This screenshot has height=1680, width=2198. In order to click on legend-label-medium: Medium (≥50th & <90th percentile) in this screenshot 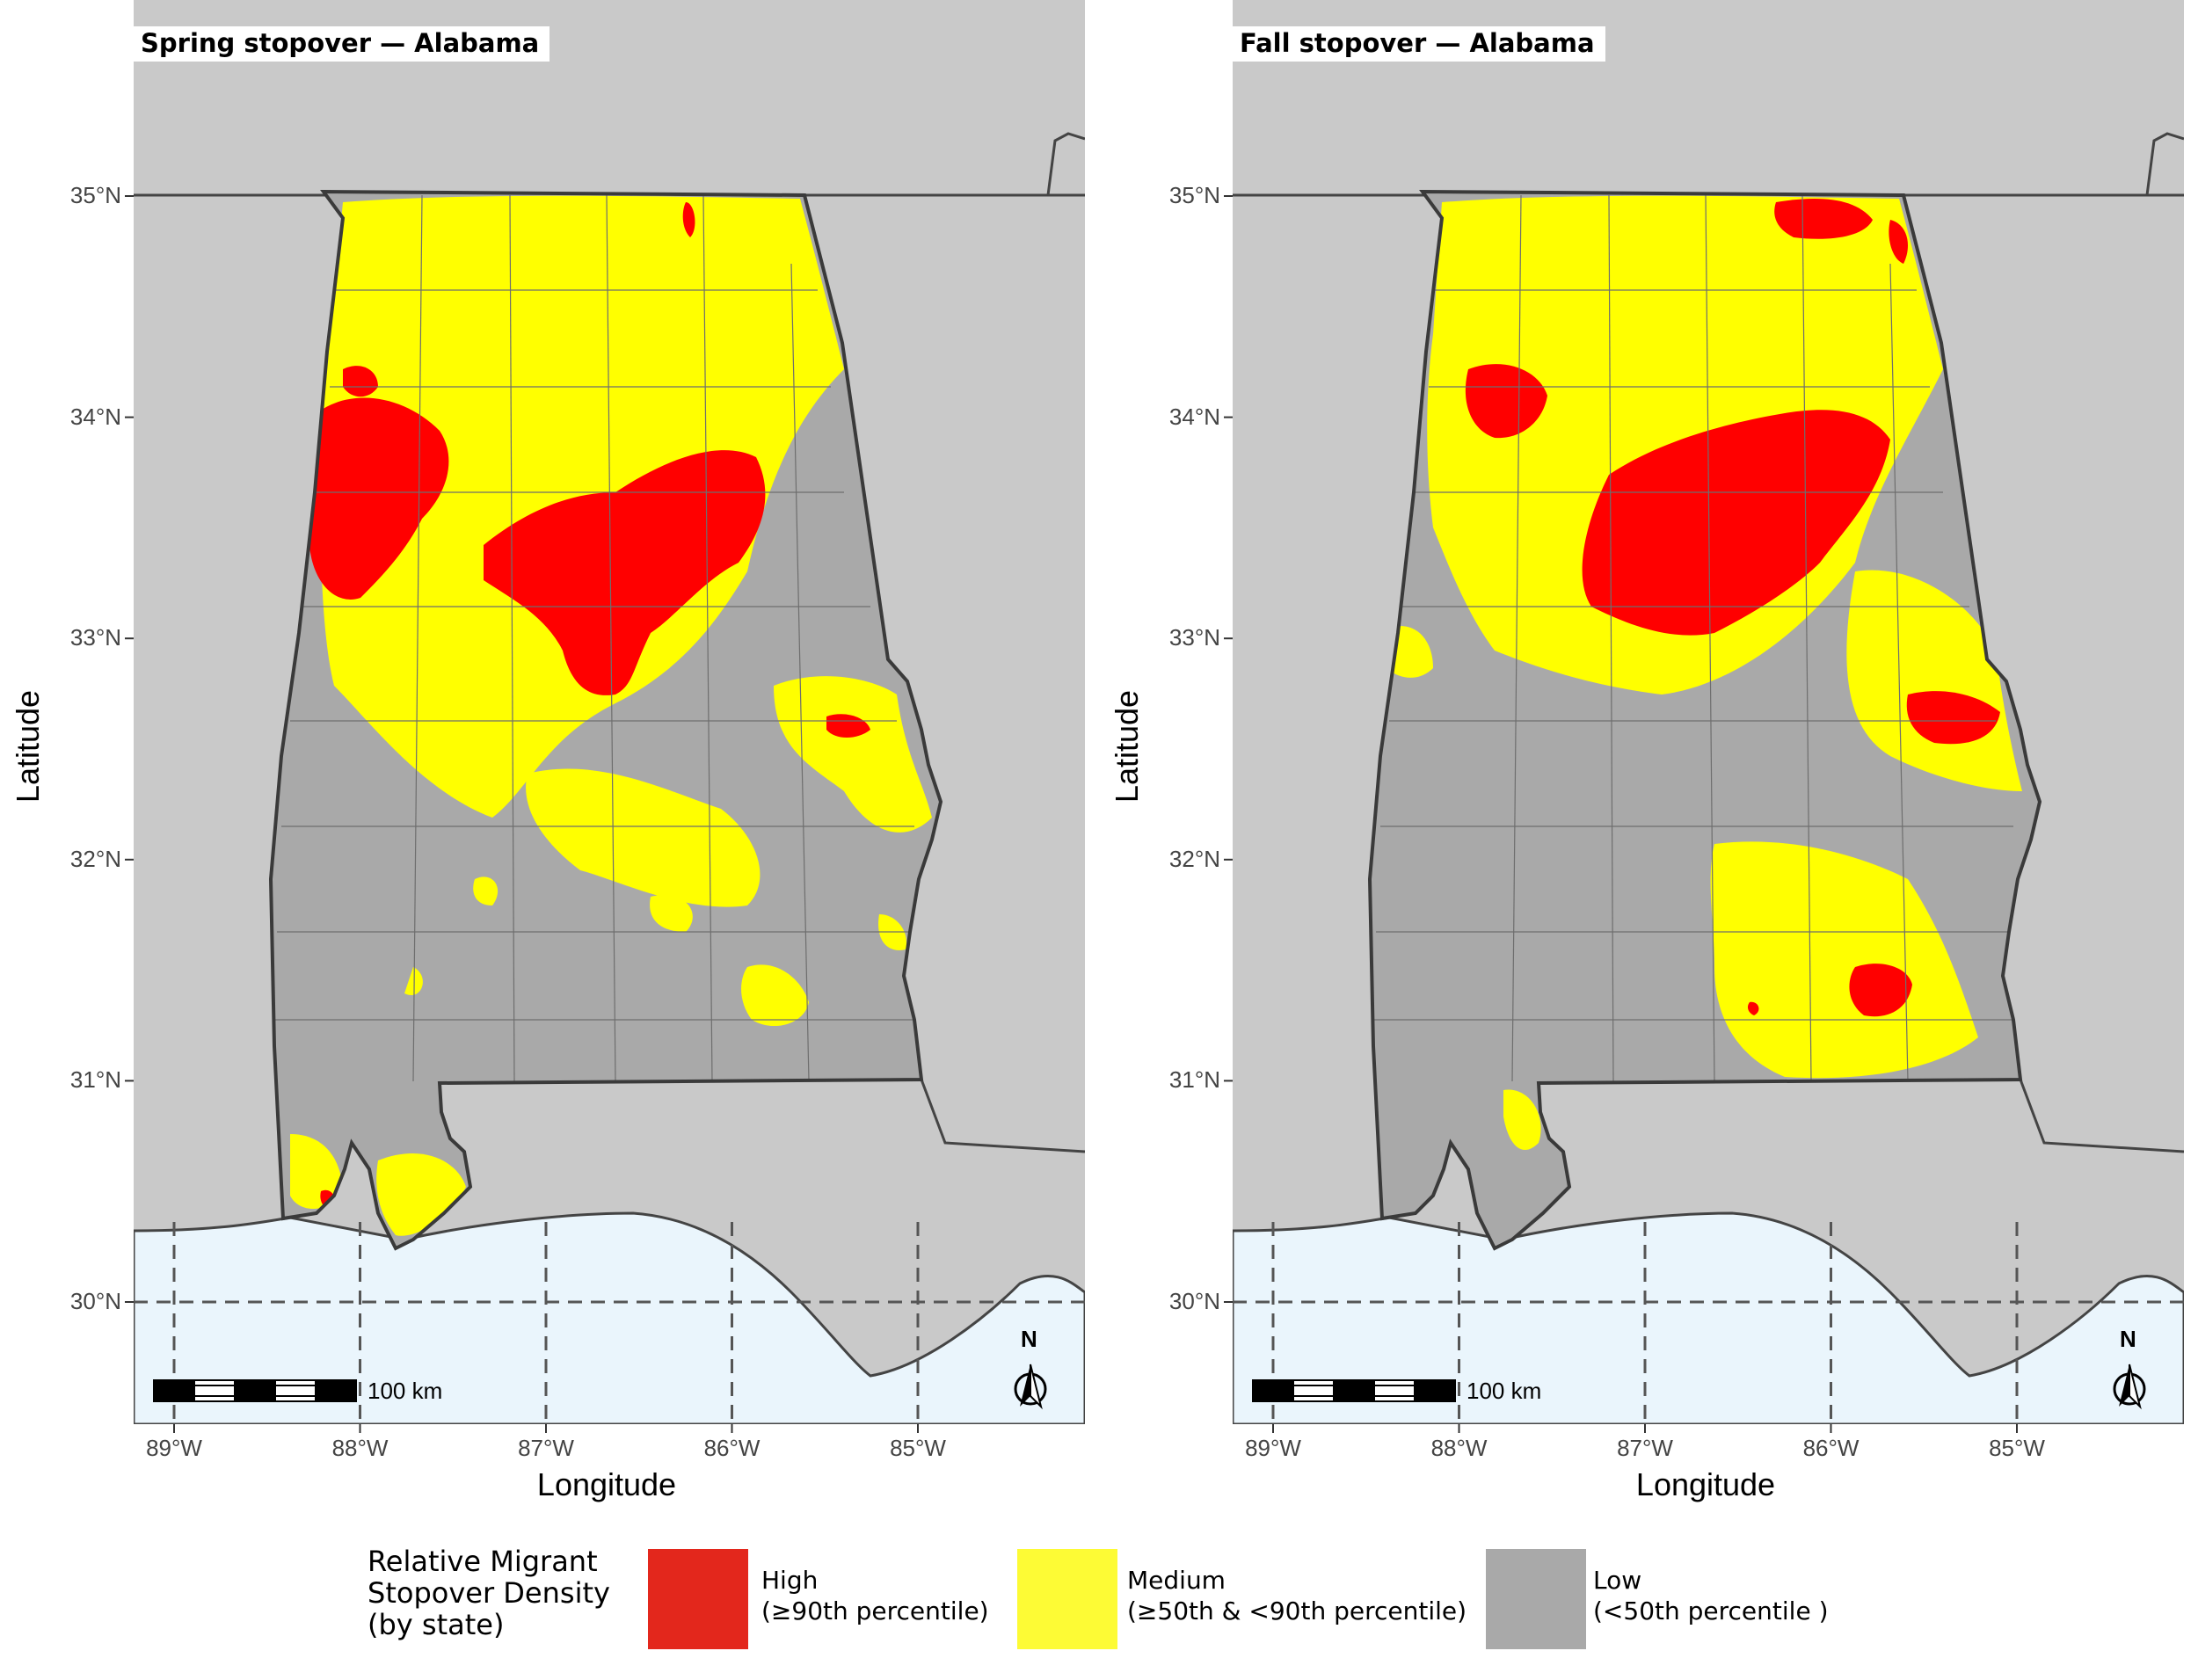, I will do `click(1297, 1595)`.